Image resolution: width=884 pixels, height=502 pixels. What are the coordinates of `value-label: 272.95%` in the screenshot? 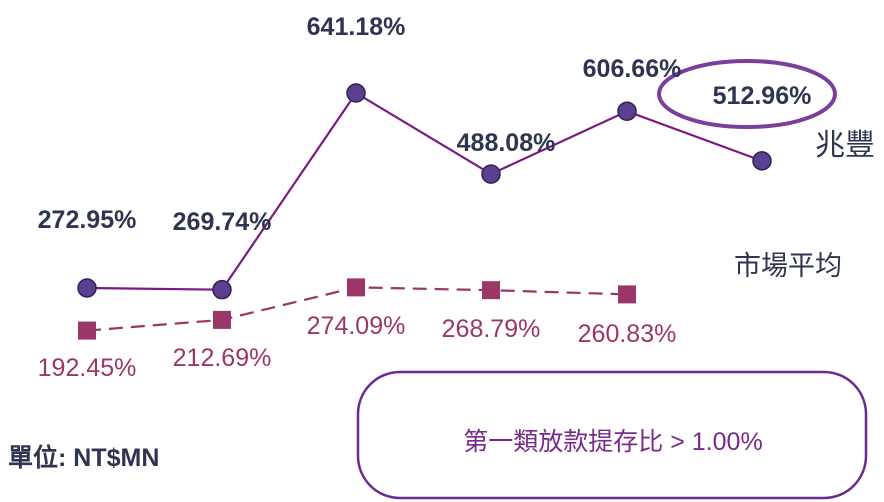 It's located at (87, 220).